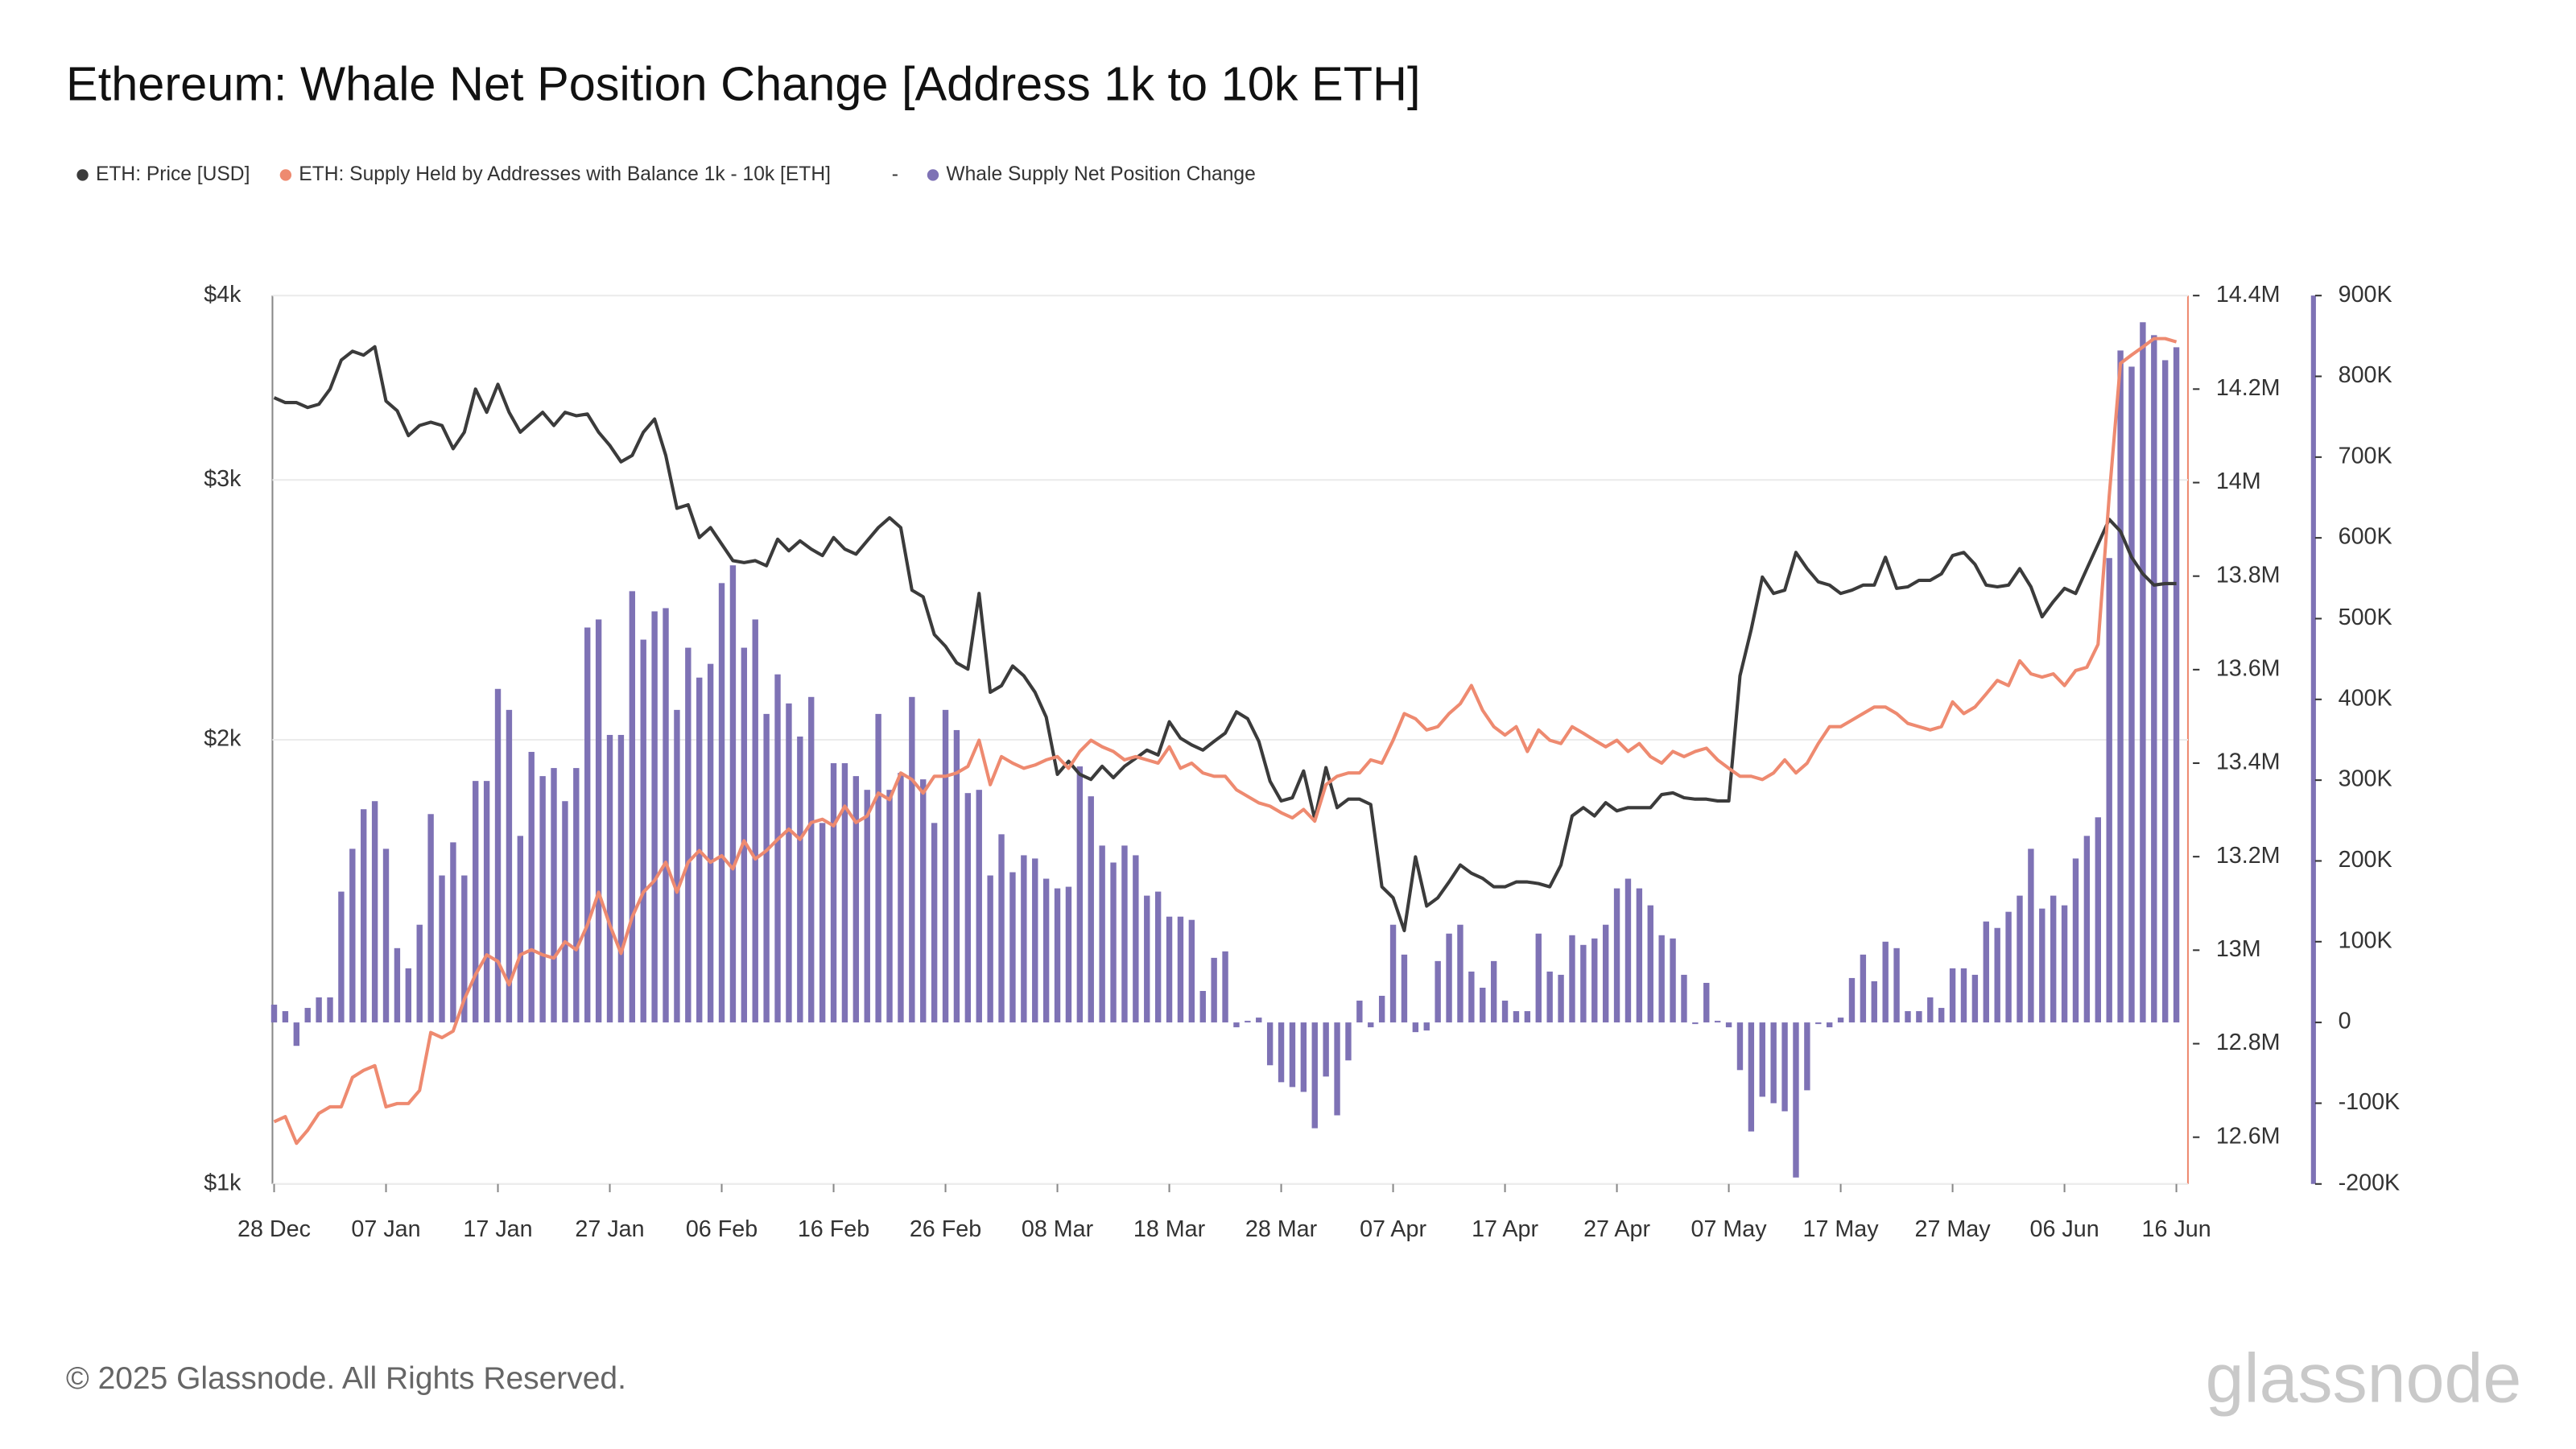 Image resolution: width=2576 pixels, height=1449 pixels. I want to click on y3ticks-label: 700K, so click(2365, 456).